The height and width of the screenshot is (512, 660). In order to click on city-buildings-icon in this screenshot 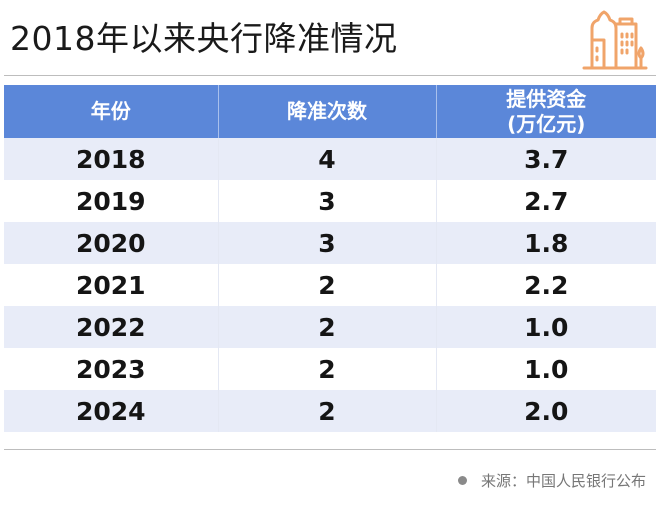, I will do `click(615, 40)`.